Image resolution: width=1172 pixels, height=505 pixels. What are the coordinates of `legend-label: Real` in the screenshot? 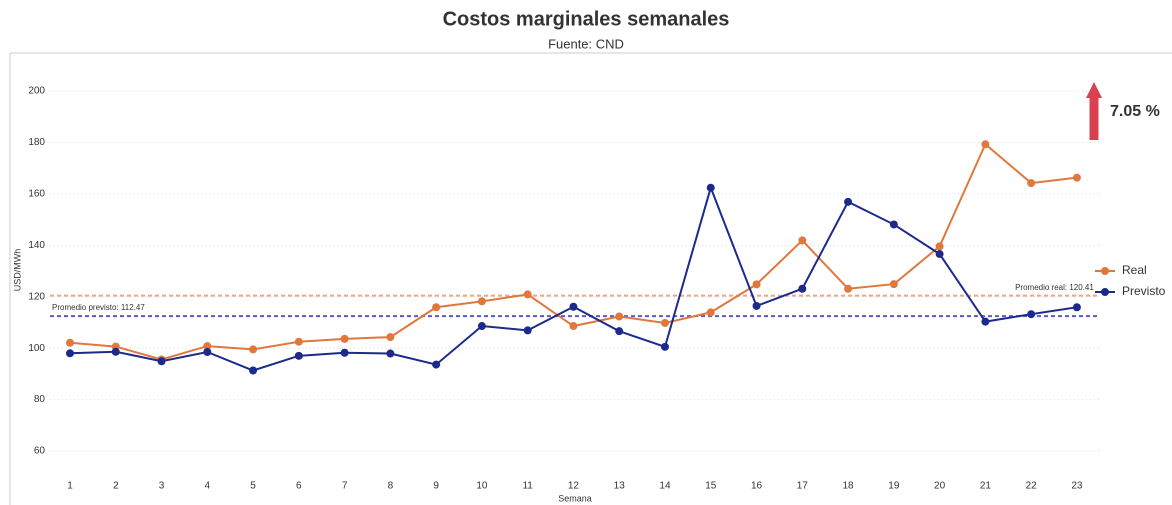 It's located at (1134, 270).